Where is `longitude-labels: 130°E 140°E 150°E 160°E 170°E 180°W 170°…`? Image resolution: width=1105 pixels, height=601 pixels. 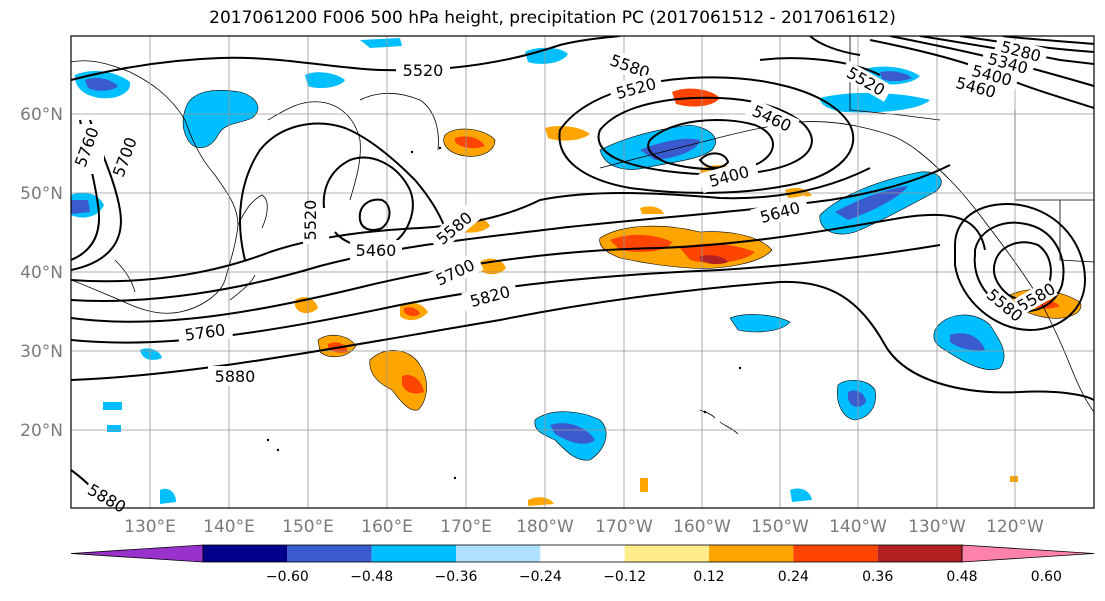 longitude-labels: 130°E 140°E 150°E 160°E 170°E 180°W 170°… is located at coordinates (584, 527).